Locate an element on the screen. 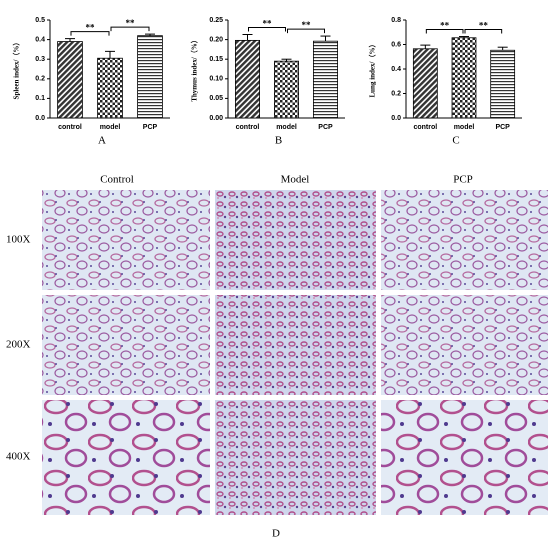  y-axis-title: Thymus index/（%） is located at coordinates (195, 69).